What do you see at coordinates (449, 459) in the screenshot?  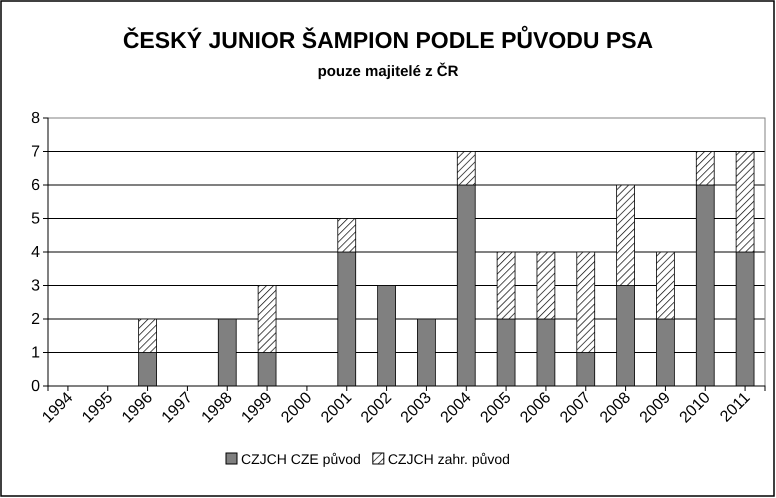 I see `legend-label: CZJCH zahr. původ` at bounding box center [449, 459].